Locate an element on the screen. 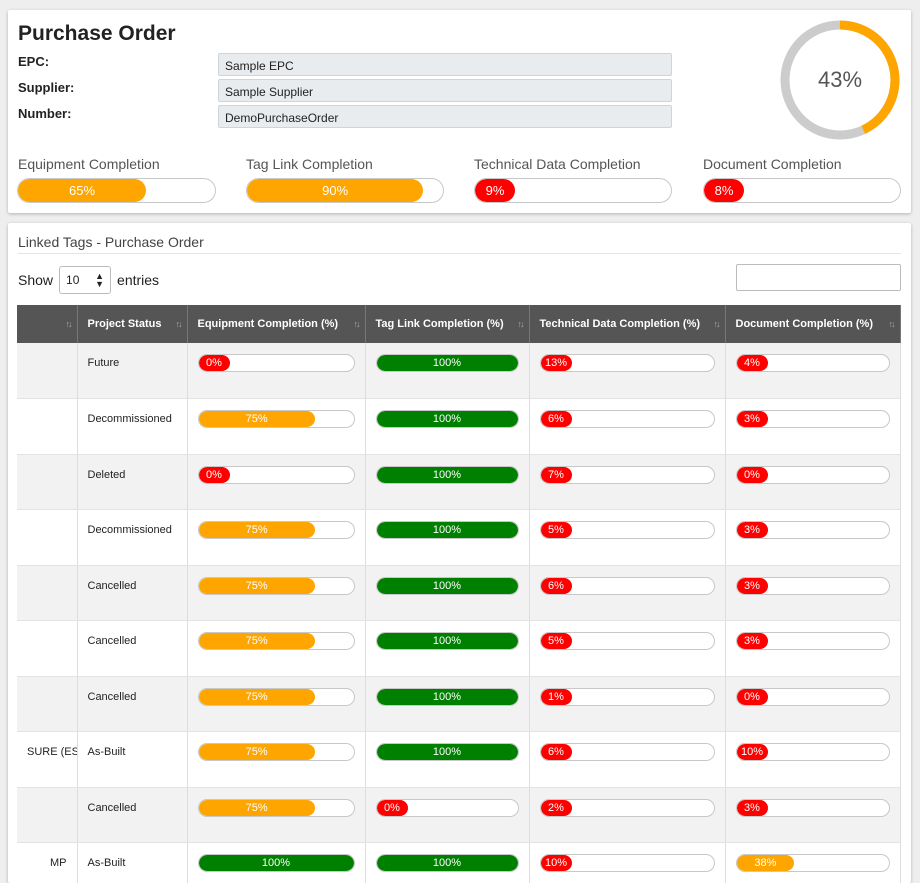  tag-link-completion-bar: 90% is located at coordinates (345, 190).